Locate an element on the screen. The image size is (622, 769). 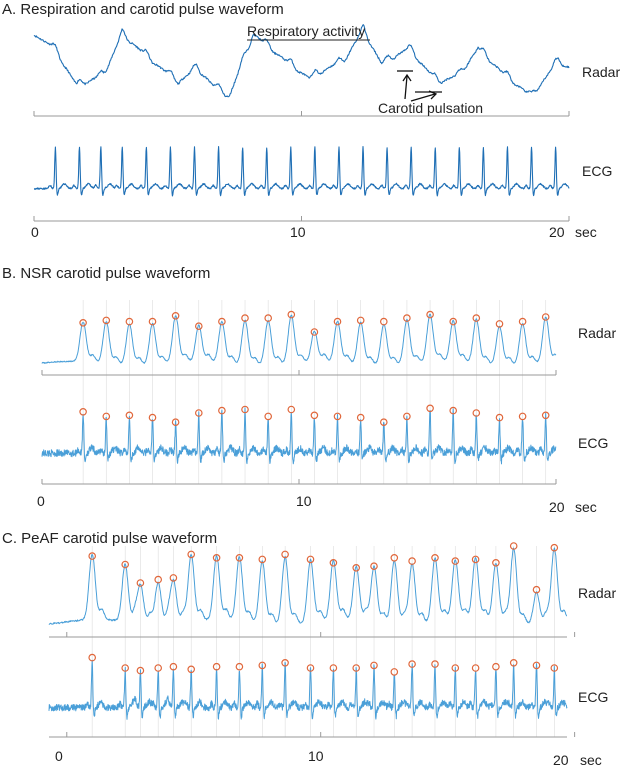
panel-b-radar-label: Radar is located at coordinates (597, 333).